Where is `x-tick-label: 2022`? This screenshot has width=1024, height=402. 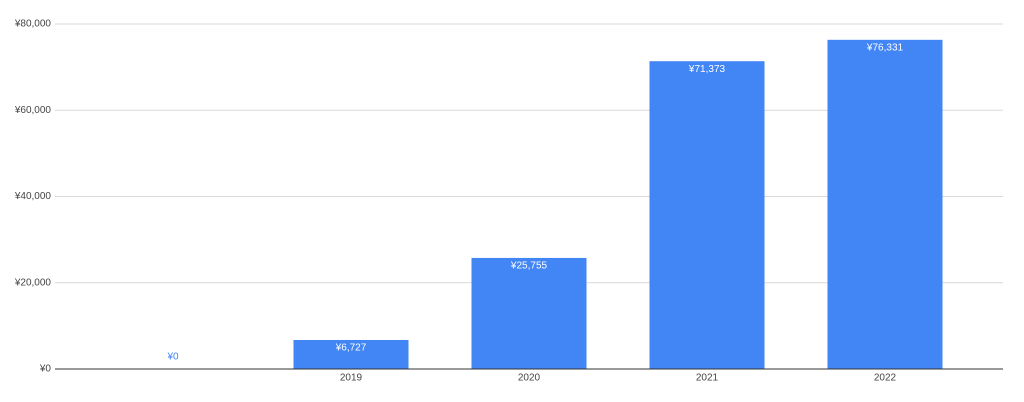 x-tick-label: 2022 is located at coordinates (885, 378).